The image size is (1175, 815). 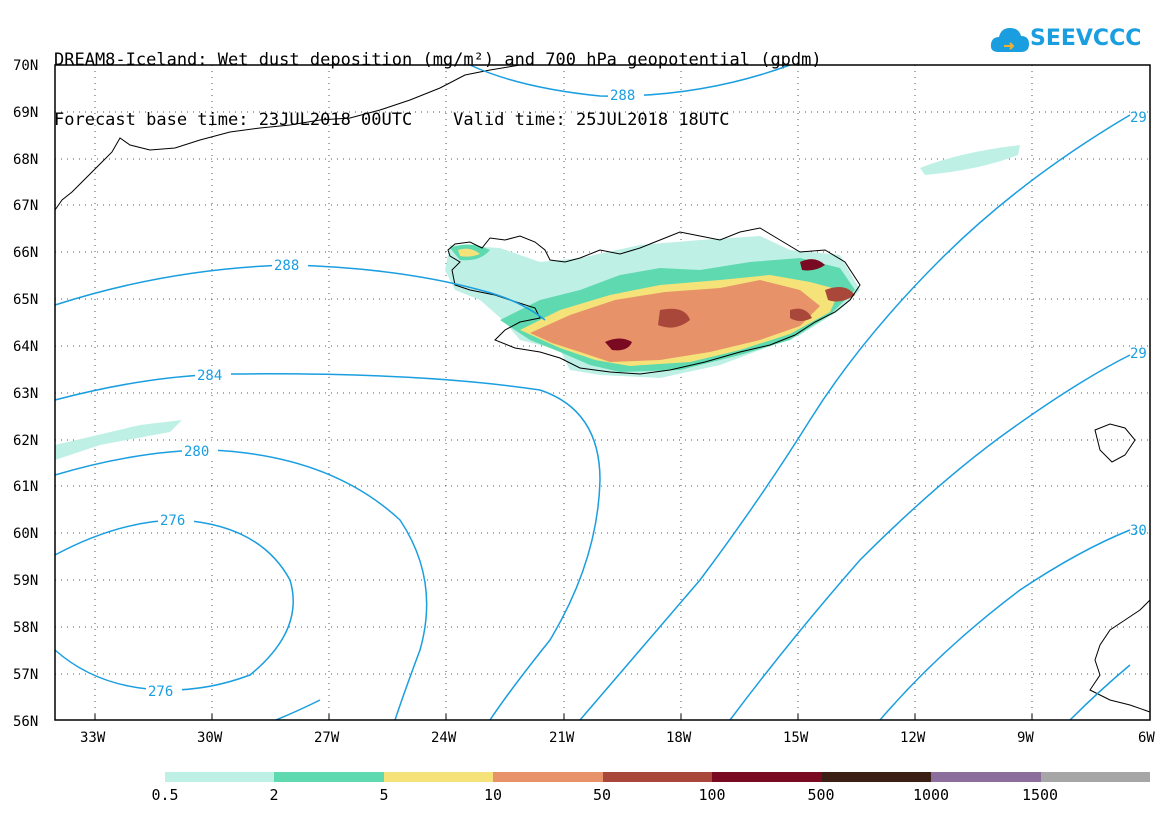 What do you see at coordinates (286, 266) in the screenshot?
I see `contour-label-288-west: 288` at bounding box center [286, 266].